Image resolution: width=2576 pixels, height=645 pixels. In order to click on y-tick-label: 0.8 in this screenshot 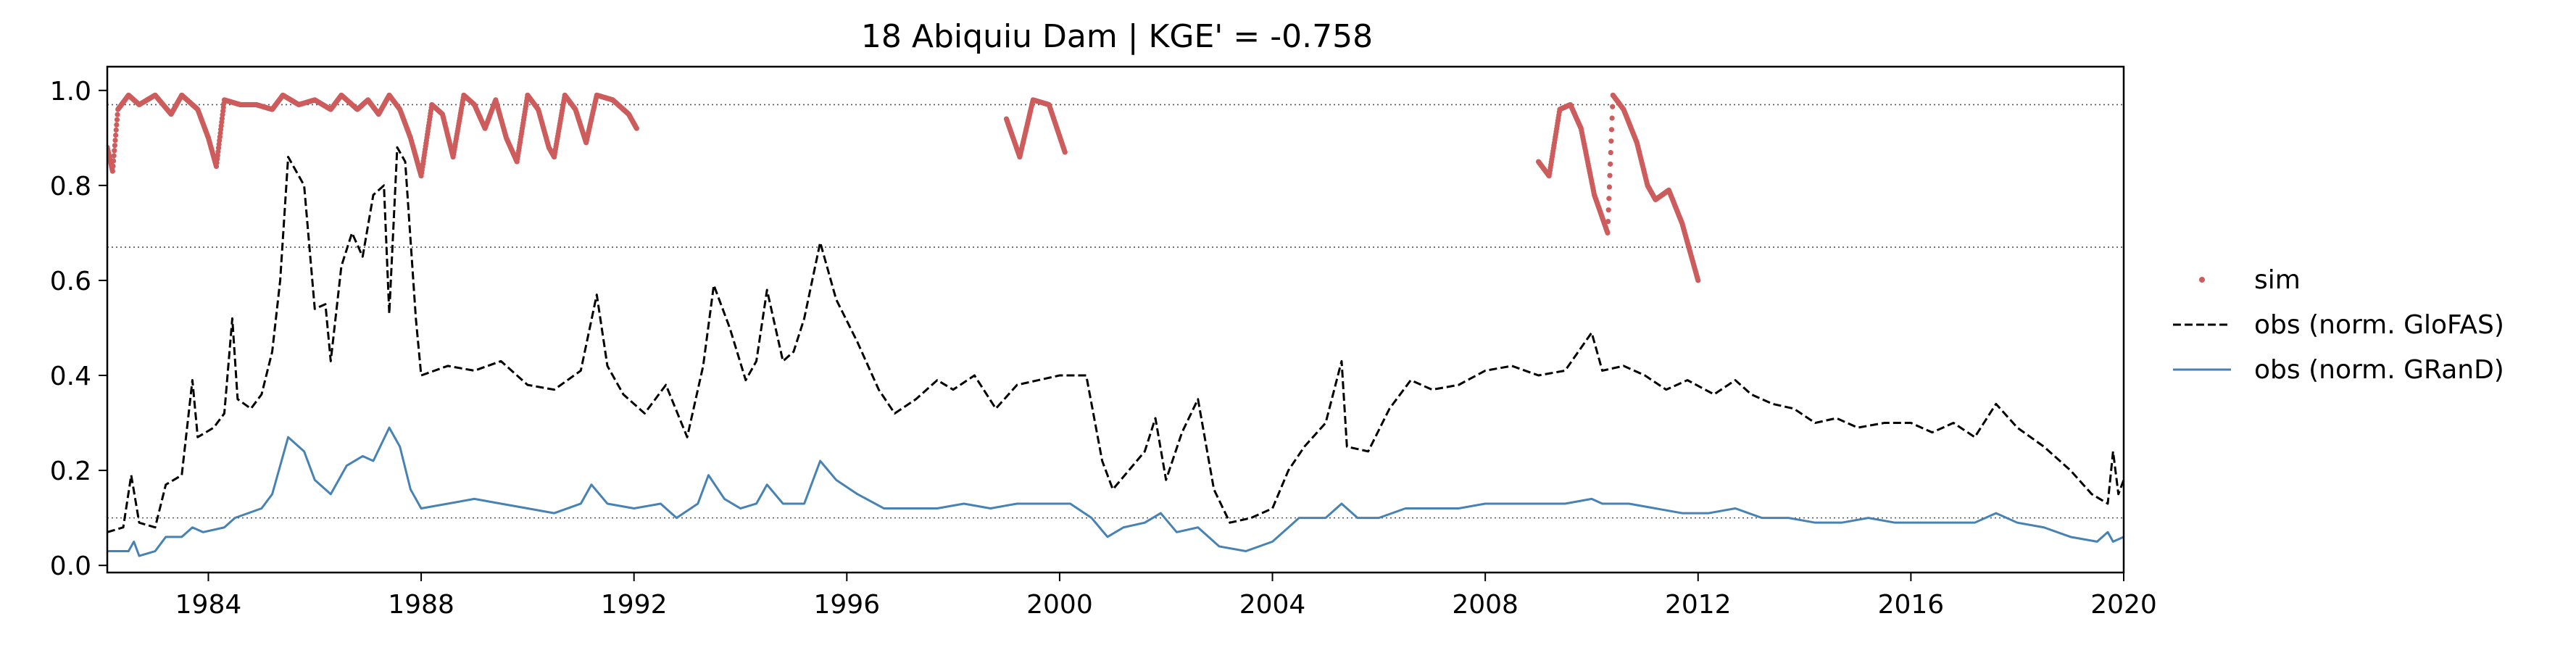, I will do `click(70, 186)`.